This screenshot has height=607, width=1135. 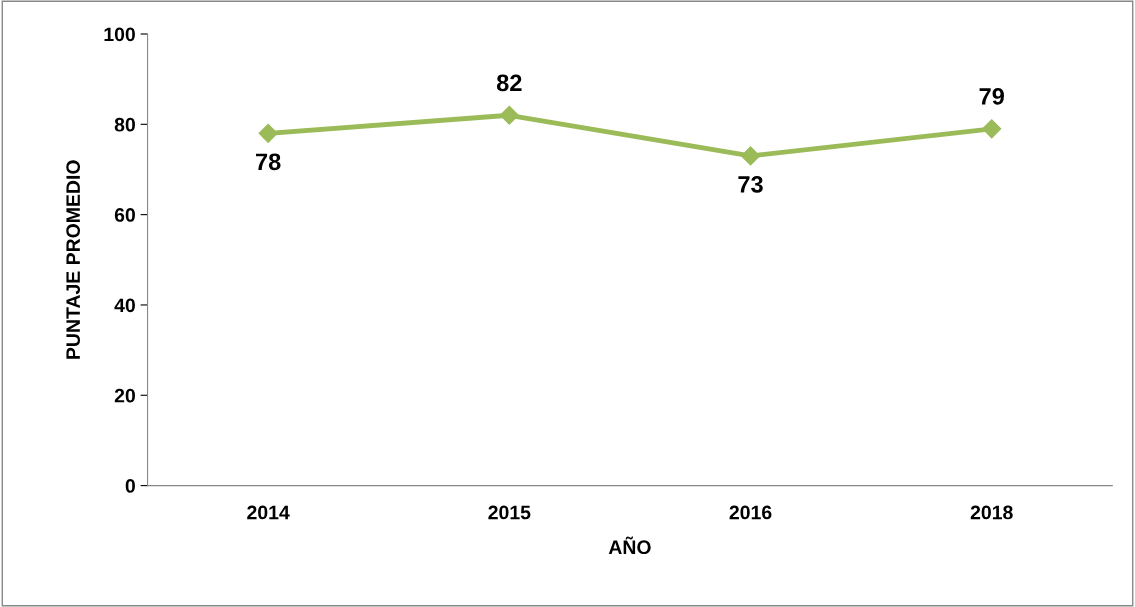 What do you see at coordinates (130, 486) in the screenshot?
I see `y-tick-label: 0` at bounding box center [130, 486].